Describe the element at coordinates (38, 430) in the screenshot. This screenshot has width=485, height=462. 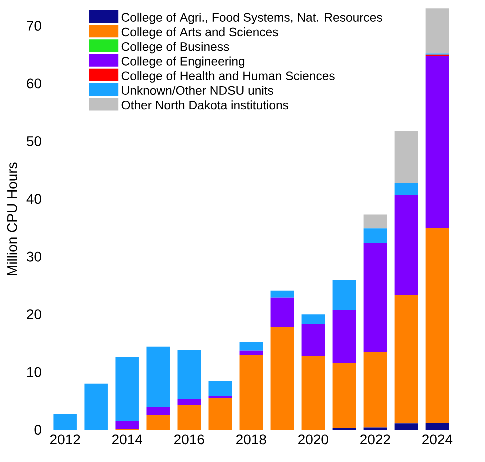
I see `y-tick-label: 0` at that location.